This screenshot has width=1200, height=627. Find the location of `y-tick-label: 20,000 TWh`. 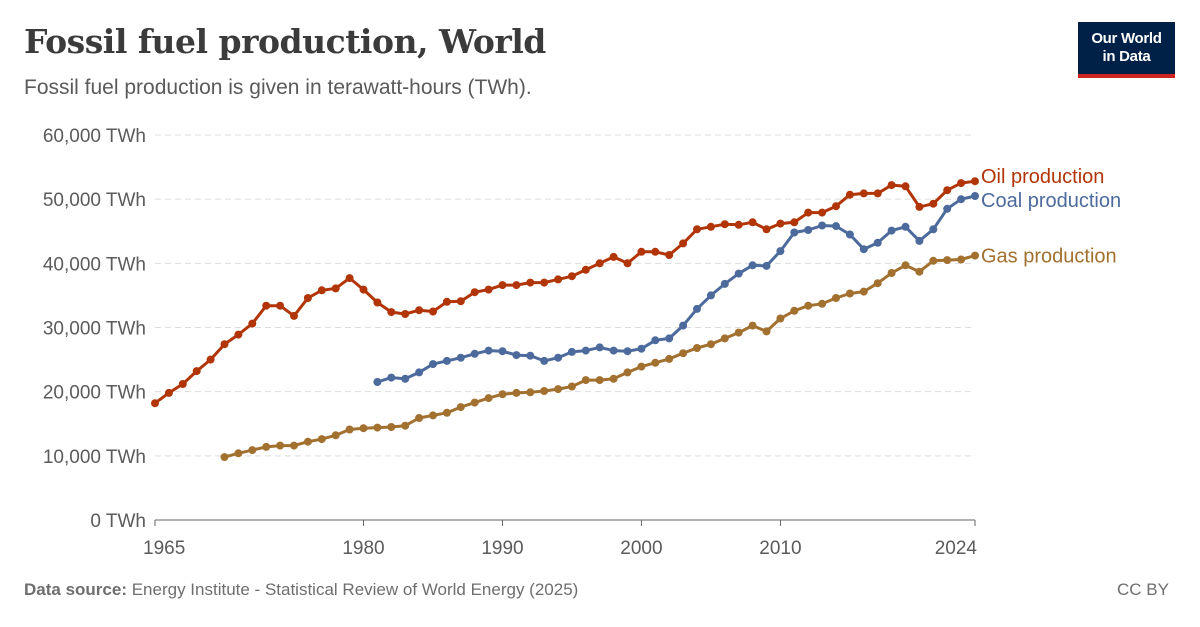

y-tick-label: 20,000 TWh is located at coordinates (94, 393).